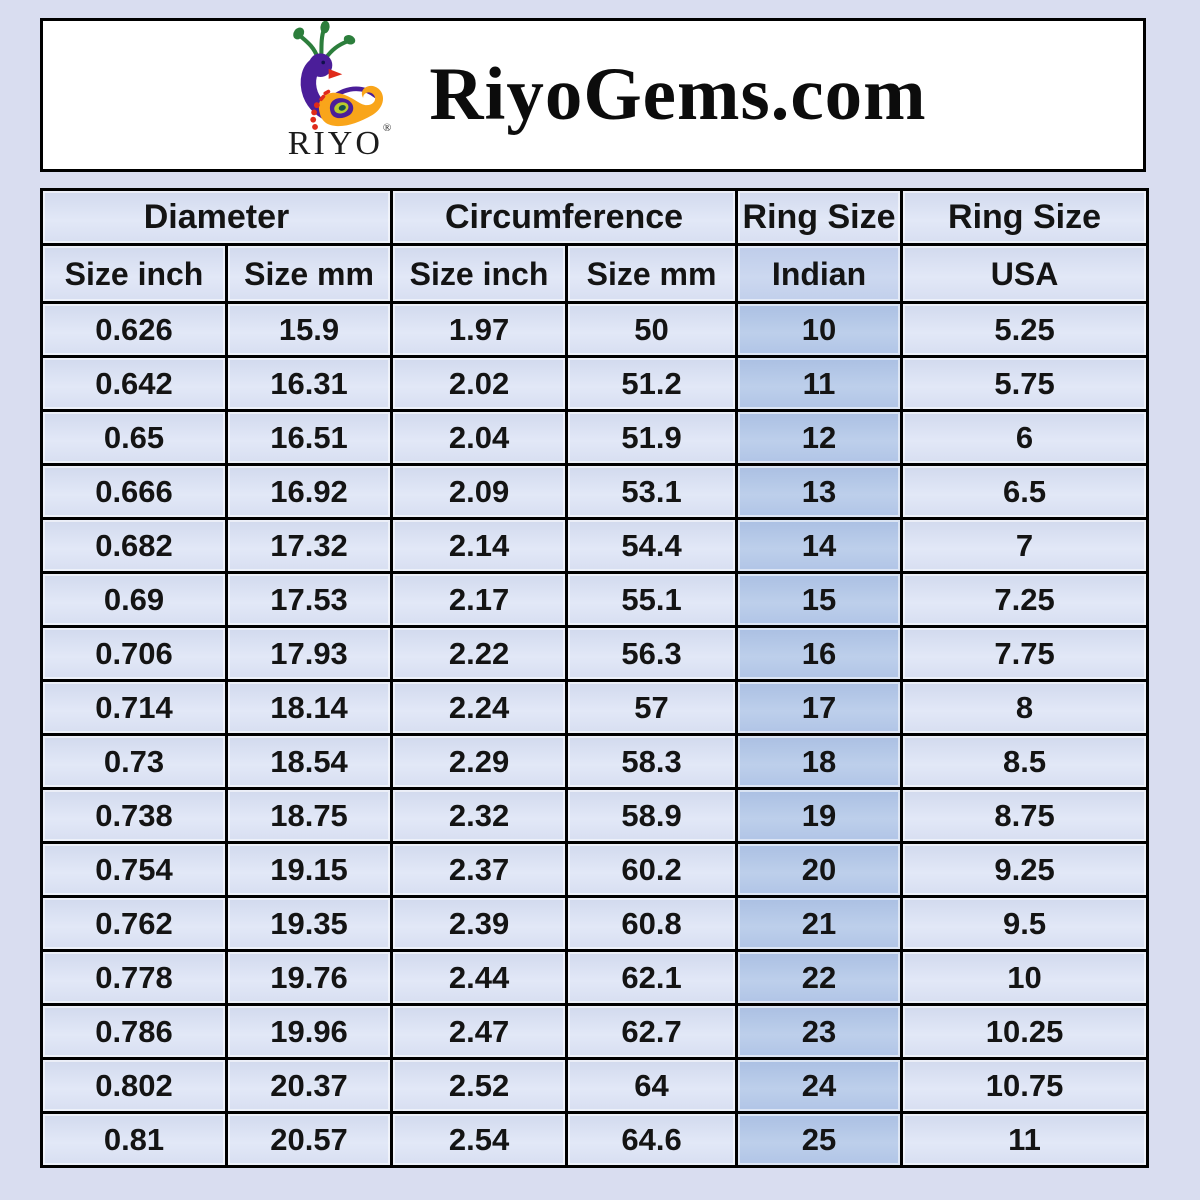 The height and width of the screenshot is (1200, 1200). What do you see at coordinates (479, 761) in the screenshot?
I see `table-cell: 2.29` at bounding box center [479, 761].